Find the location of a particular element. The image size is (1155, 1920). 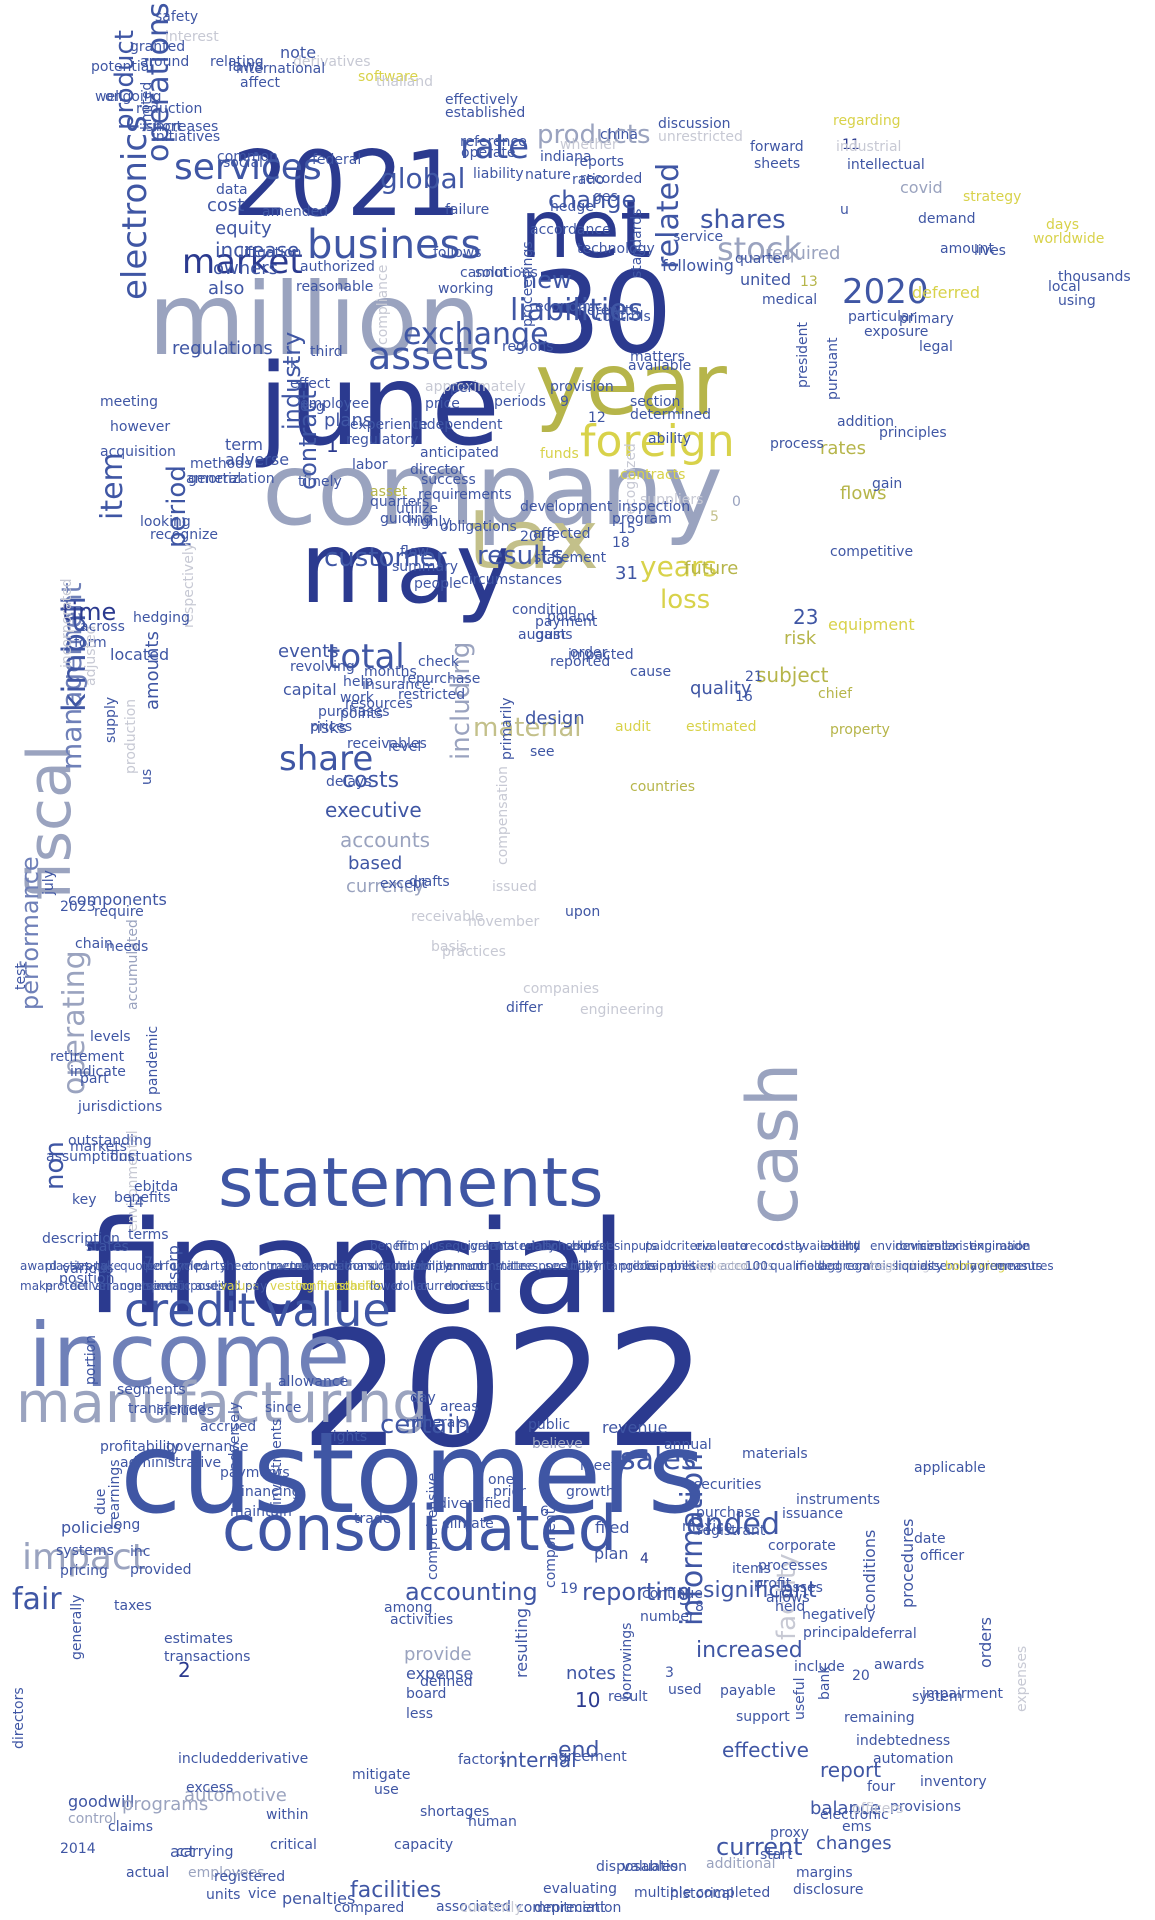

word-labor: labor is located at coordinates (370, 465).